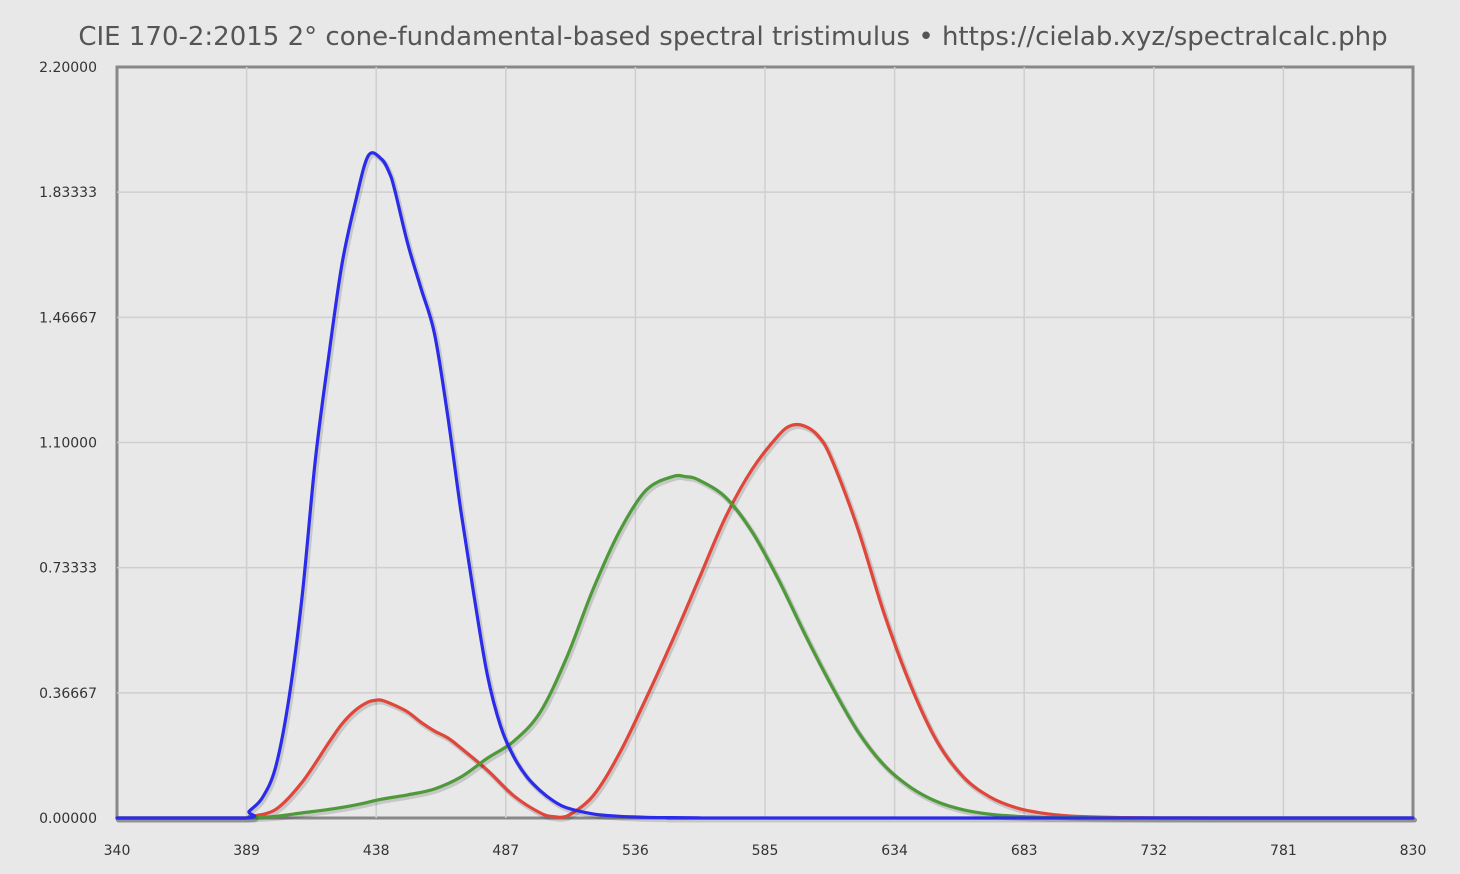  I want to click on y-tick-label: 0.00000, so click(68, 819).